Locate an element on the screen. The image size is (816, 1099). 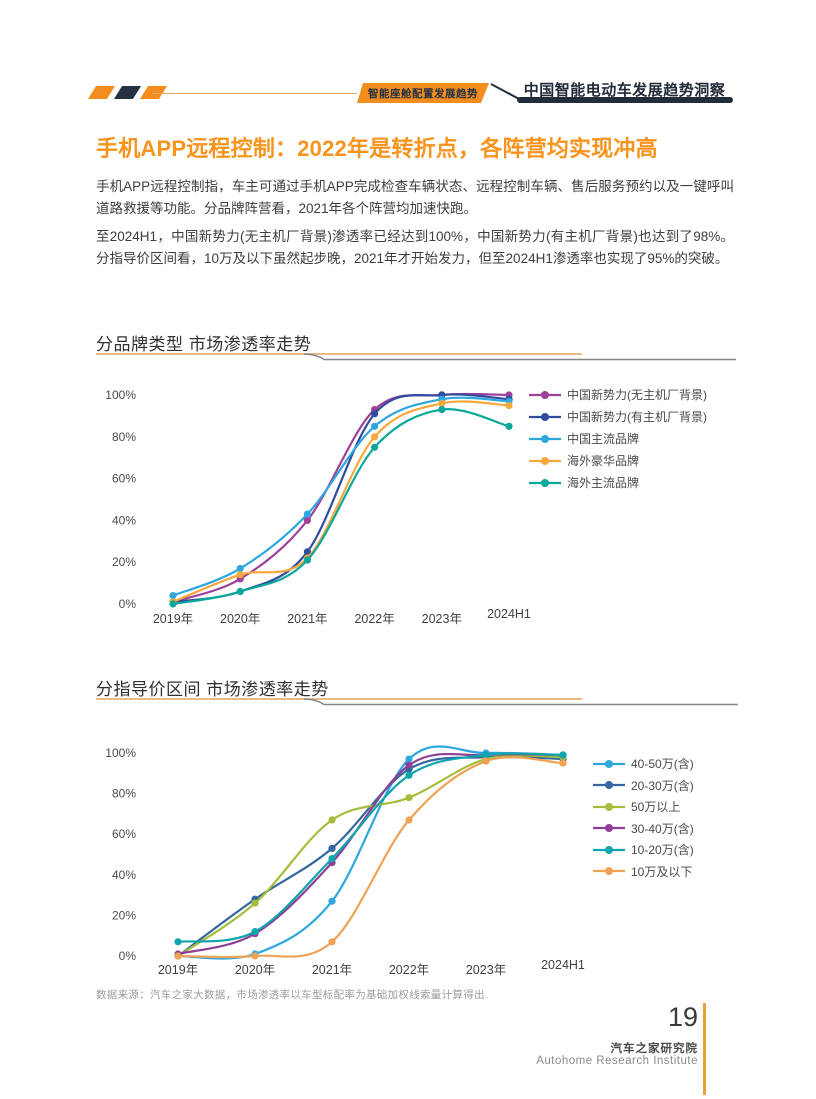
legend-item: 50万以上 is located at coordinates (643, 806).